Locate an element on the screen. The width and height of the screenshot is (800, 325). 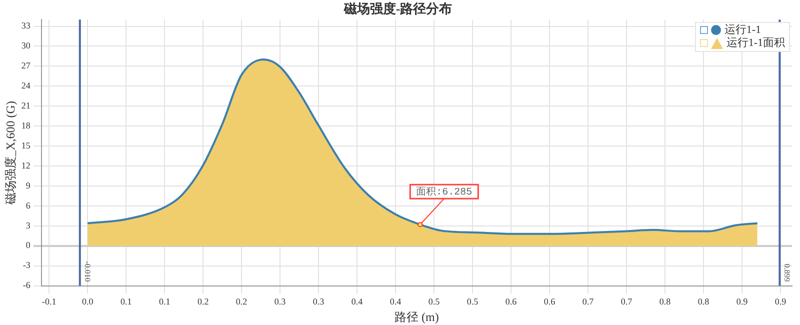
y-tick-label: -6 is located at coordinates (26, 285).